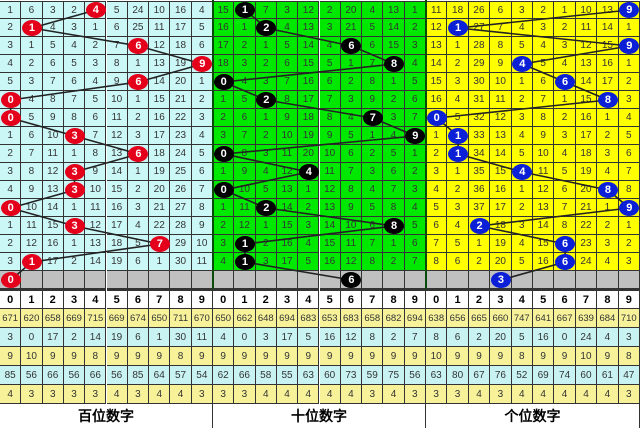  I want to click on stat-cell: 85, so click(11, 375).